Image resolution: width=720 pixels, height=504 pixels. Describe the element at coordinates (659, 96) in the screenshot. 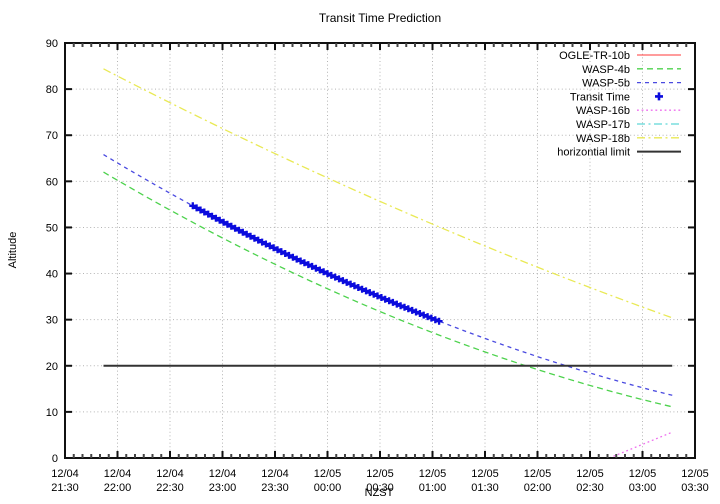

I see `legend-transit-marker-icon` at that location.